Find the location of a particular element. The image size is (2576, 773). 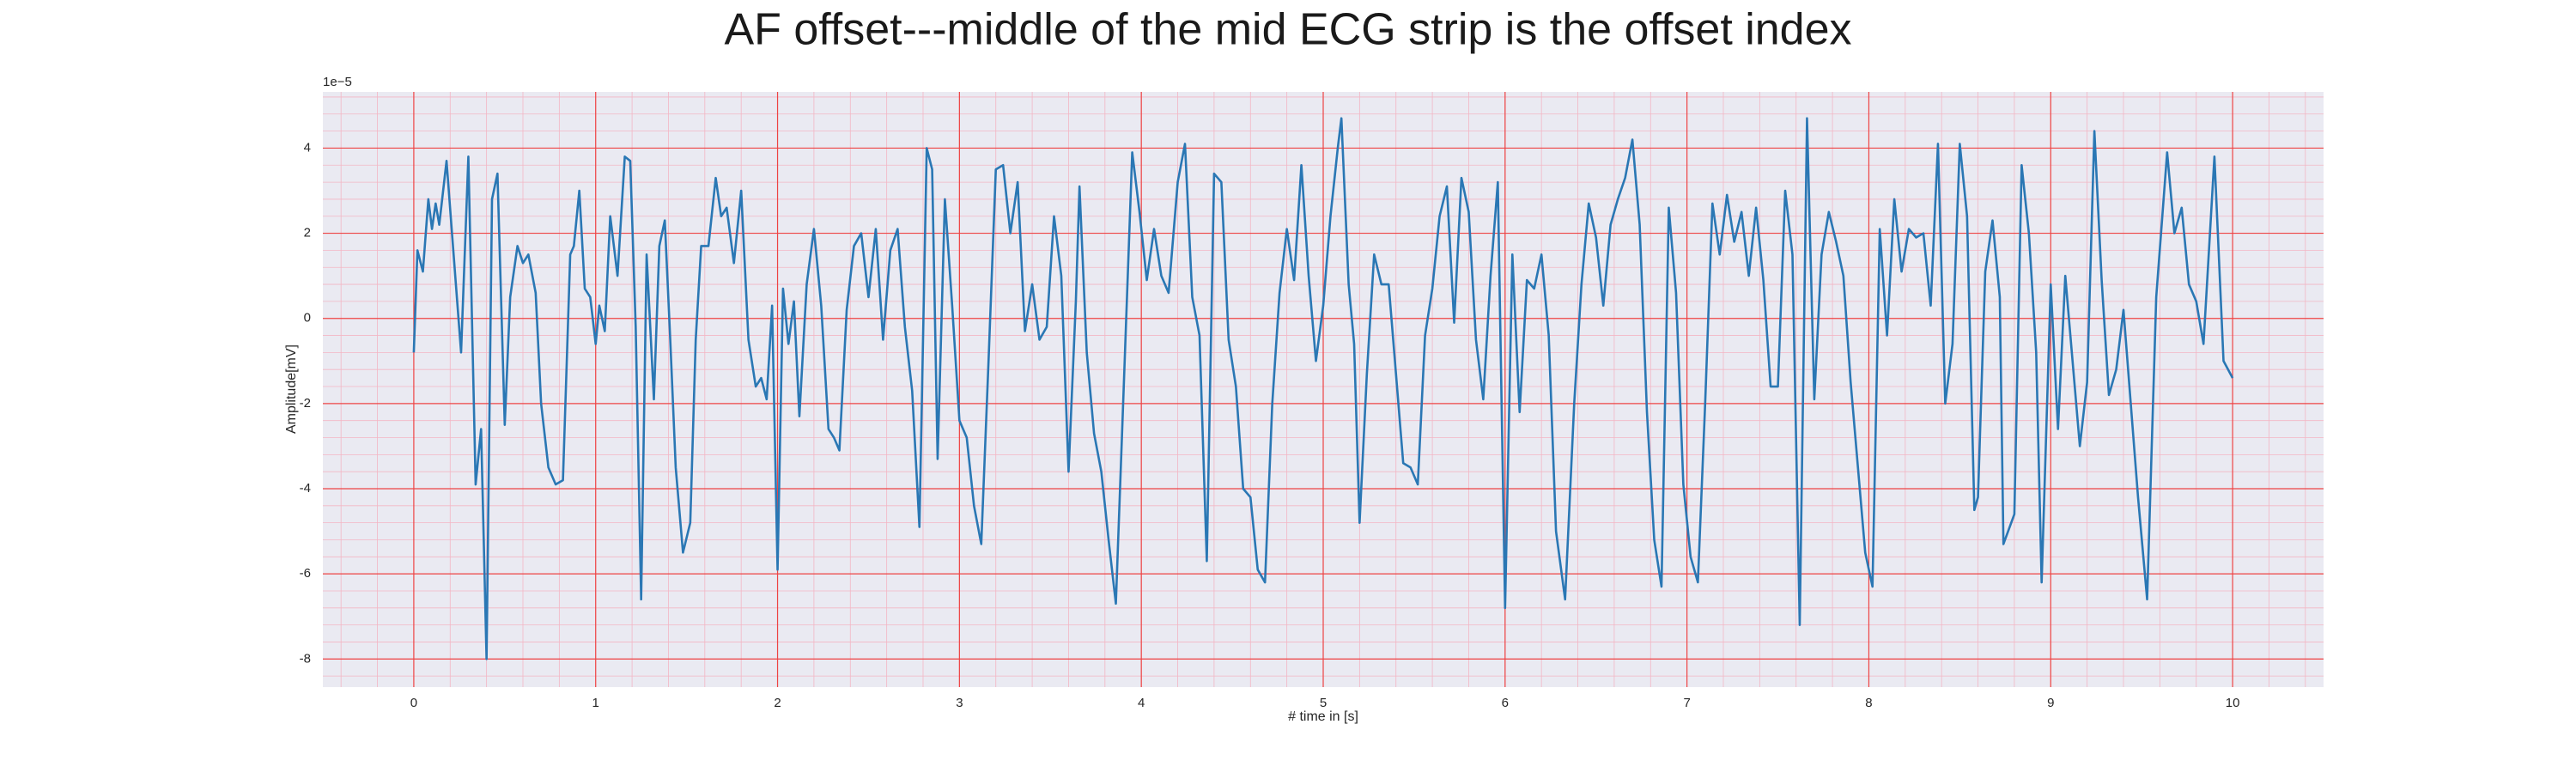

x-tick-label: 0 is located at coordinates (413, 703).